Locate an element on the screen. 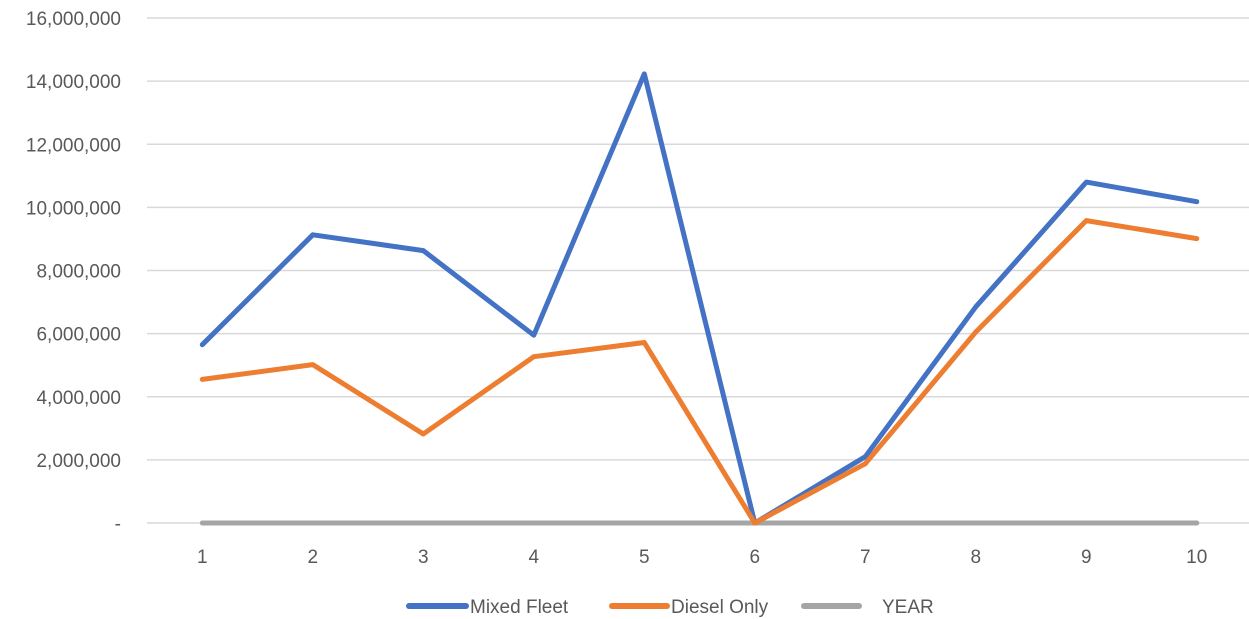  legend: Mixed Fleet Diesel Only YEAR is located at coordinates (670, 607).